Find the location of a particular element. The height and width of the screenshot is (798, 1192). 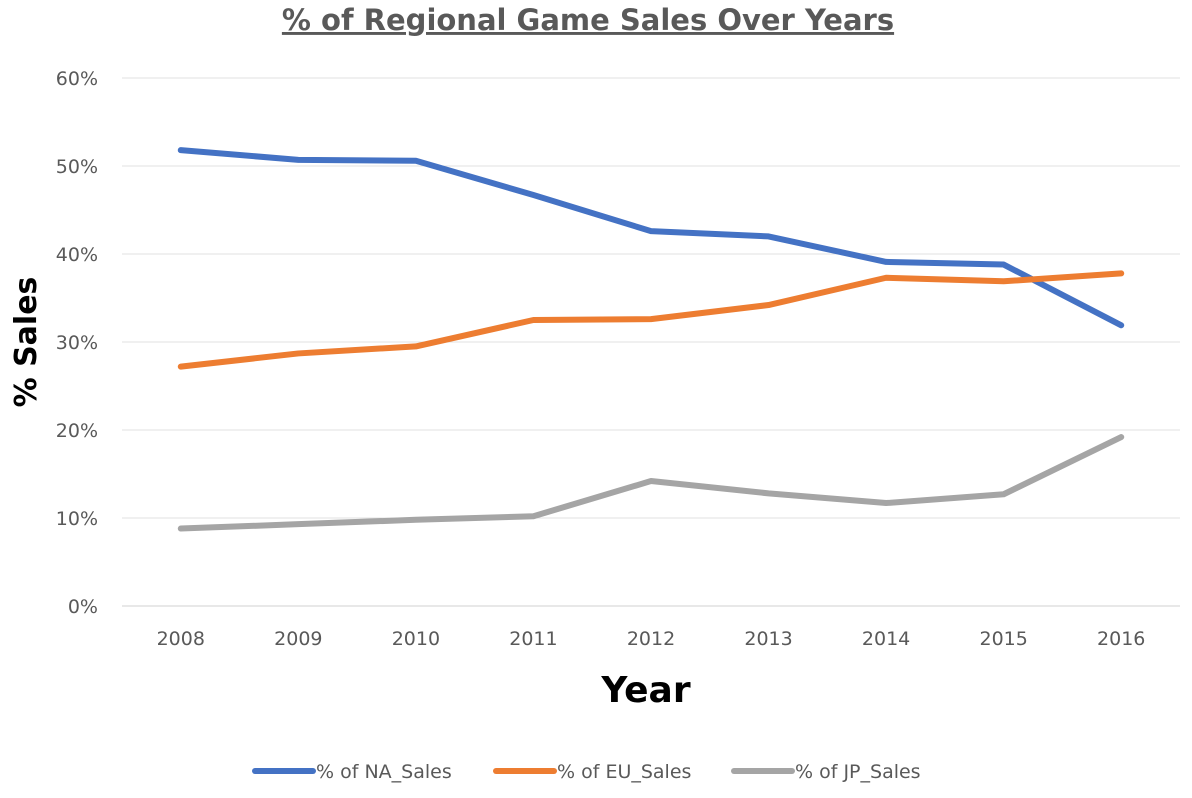

legend: % of NA_Sales % of EU_Sales % of JP_Sales is located at coordinates (586, 772).